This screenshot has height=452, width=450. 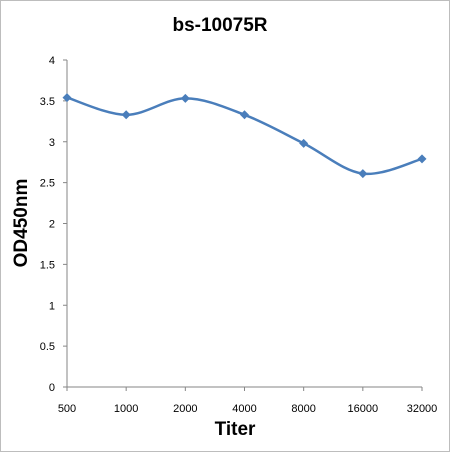 What do you see at coordinates (47, 102) in the screenshot?
I see `y-tick-label: 3.5` at bounding box center [47, 102].